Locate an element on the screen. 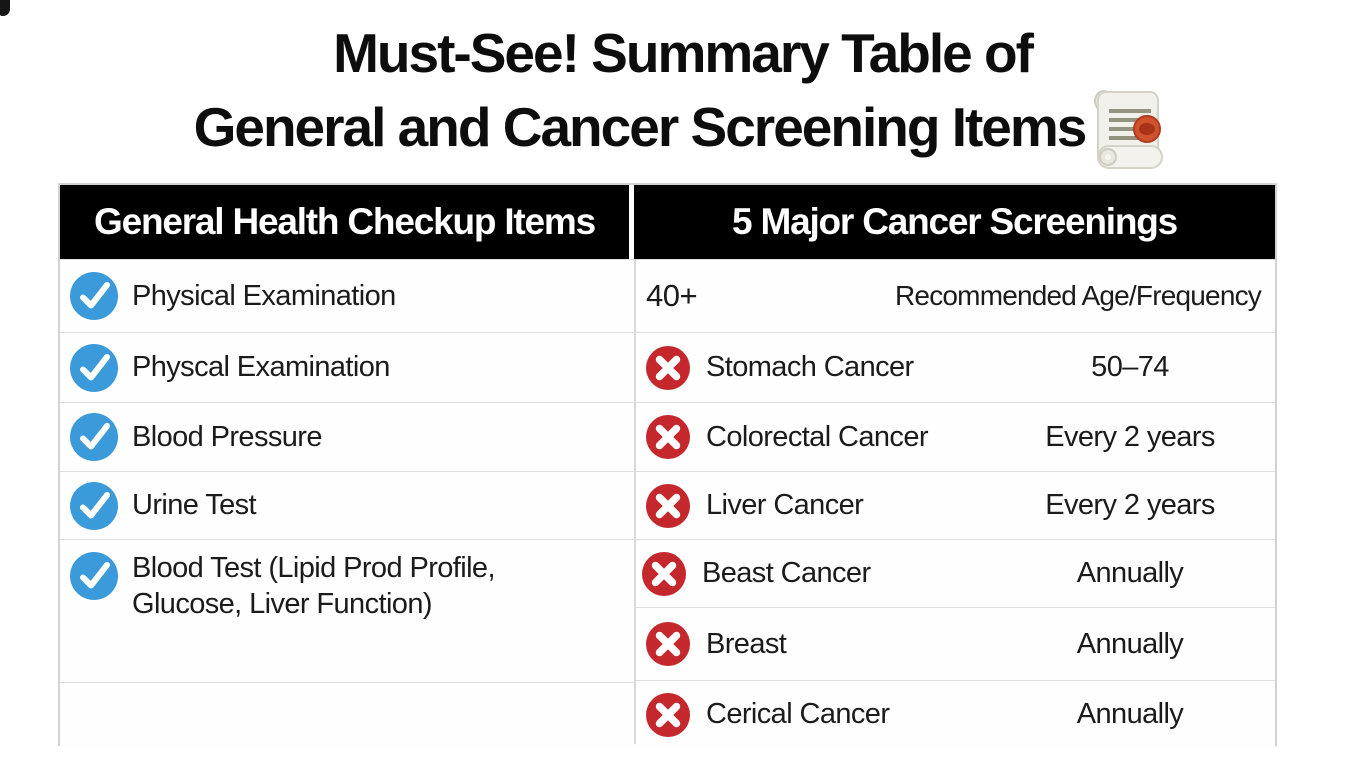 Image resolution: width=1365 pixels, height=768 pixels. table-row: Beast Cancer Annually is located at coordinates (954, 573).